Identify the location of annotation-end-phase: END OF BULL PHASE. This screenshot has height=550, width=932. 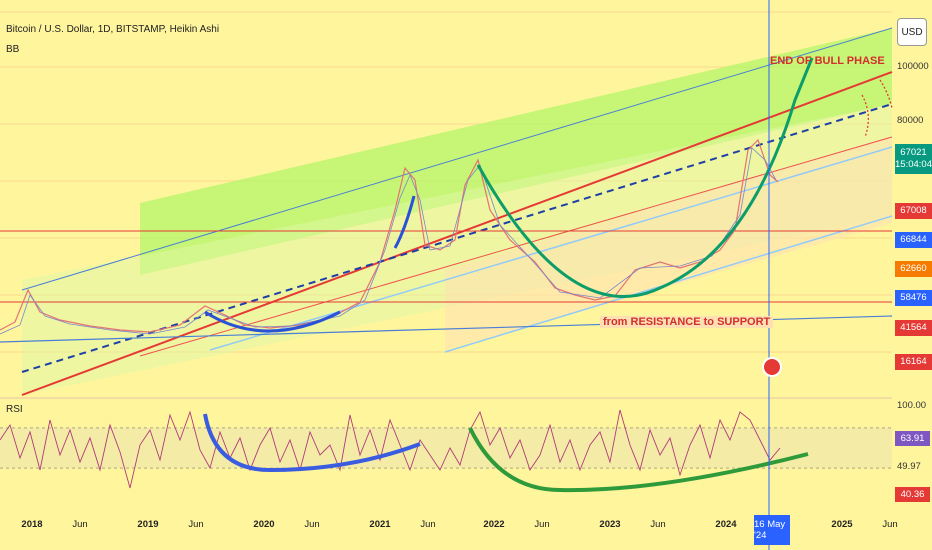
(827, 61).